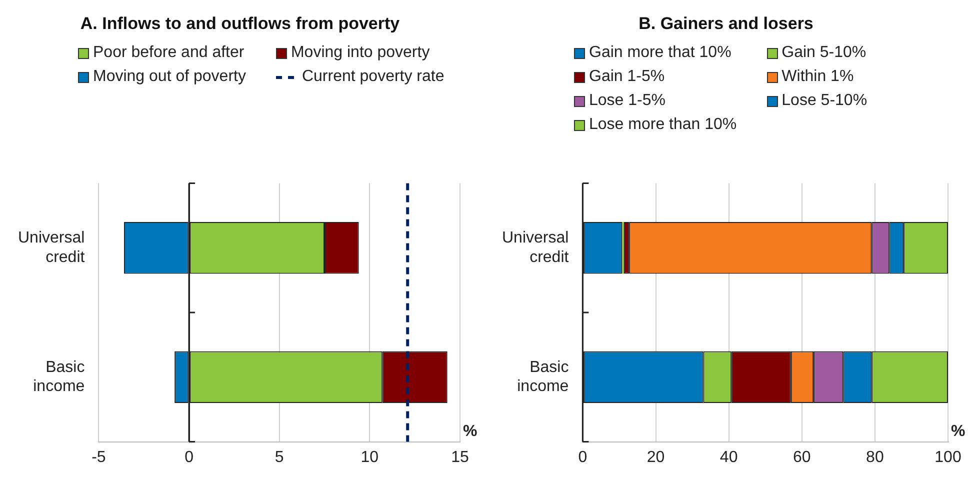 The height and width of the screenshot is (479, 968). Describe the element at coordinates (824, 53) in the screenshot. I see `legend-label: Gain 5-10%` at that location.